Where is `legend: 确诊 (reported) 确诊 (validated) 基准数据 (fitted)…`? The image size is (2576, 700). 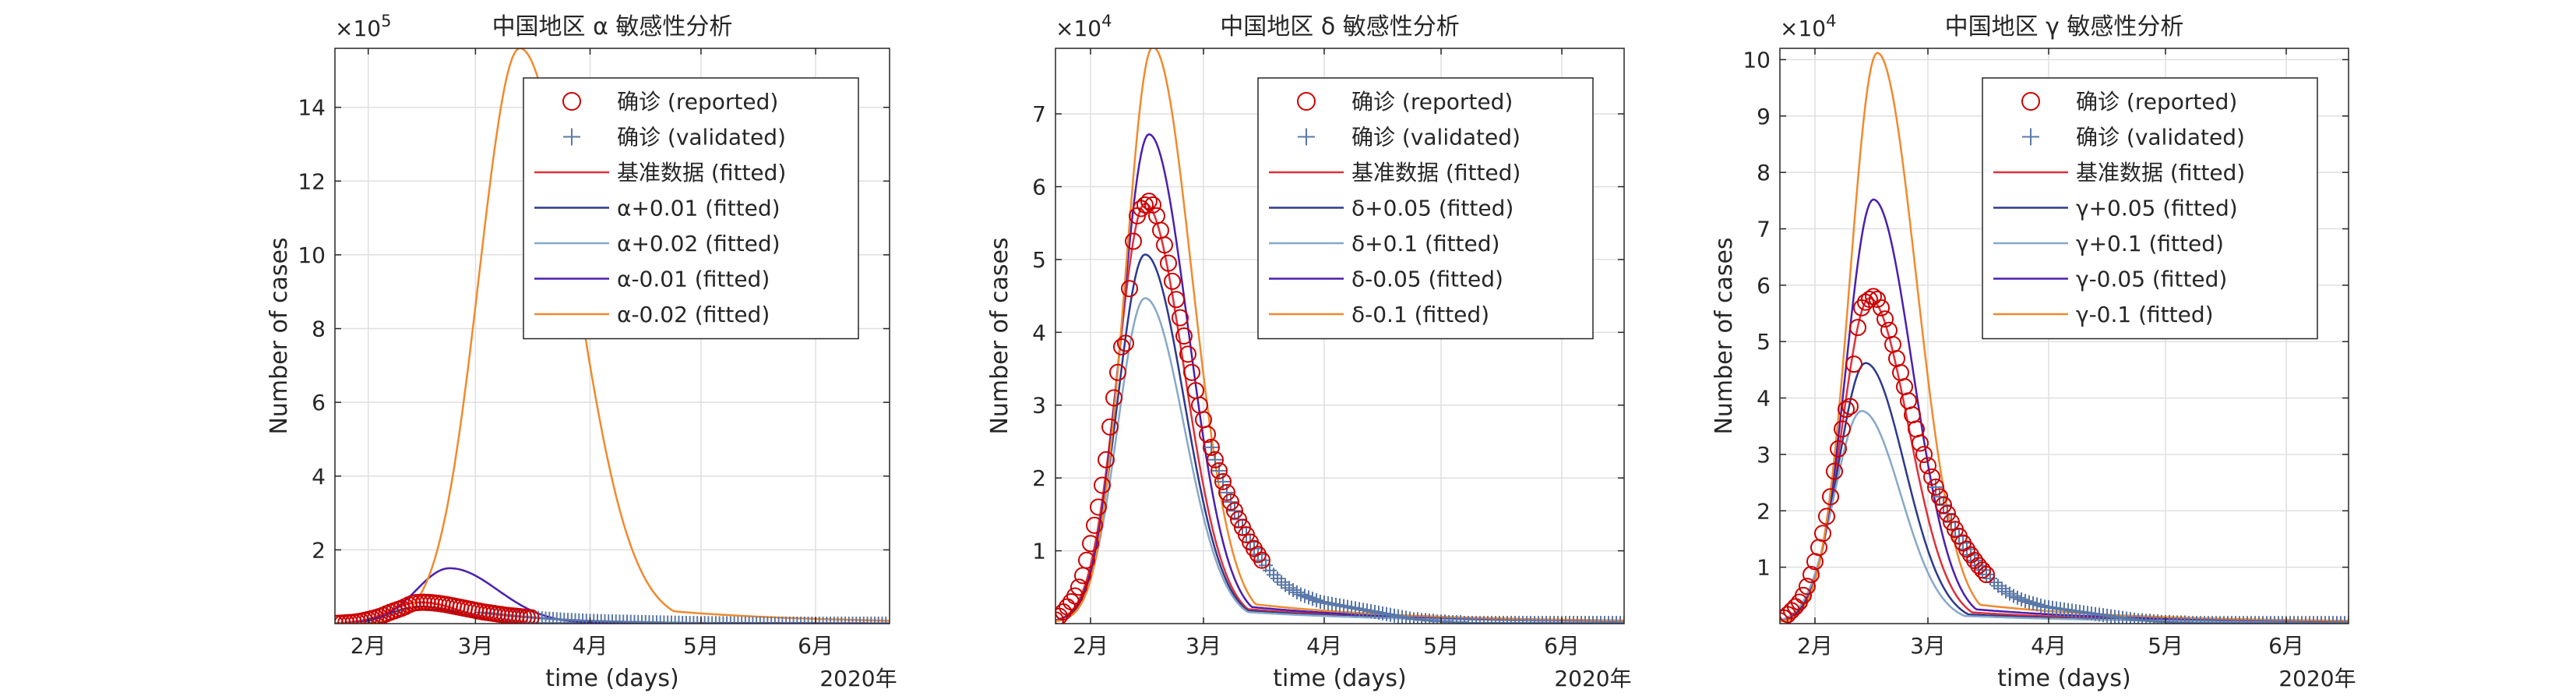
legend: 确诊 (reported) 确诊 (validated) 基准数据 (fitted)… is located at coordinates (1425, 208).